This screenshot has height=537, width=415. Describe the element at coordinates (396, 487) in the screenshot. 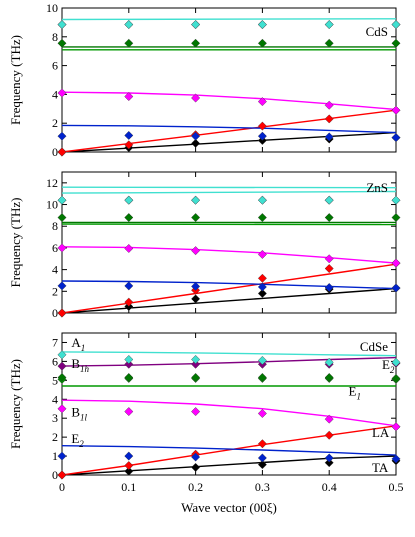

I see `x-tick-label: 0.5` at that location.